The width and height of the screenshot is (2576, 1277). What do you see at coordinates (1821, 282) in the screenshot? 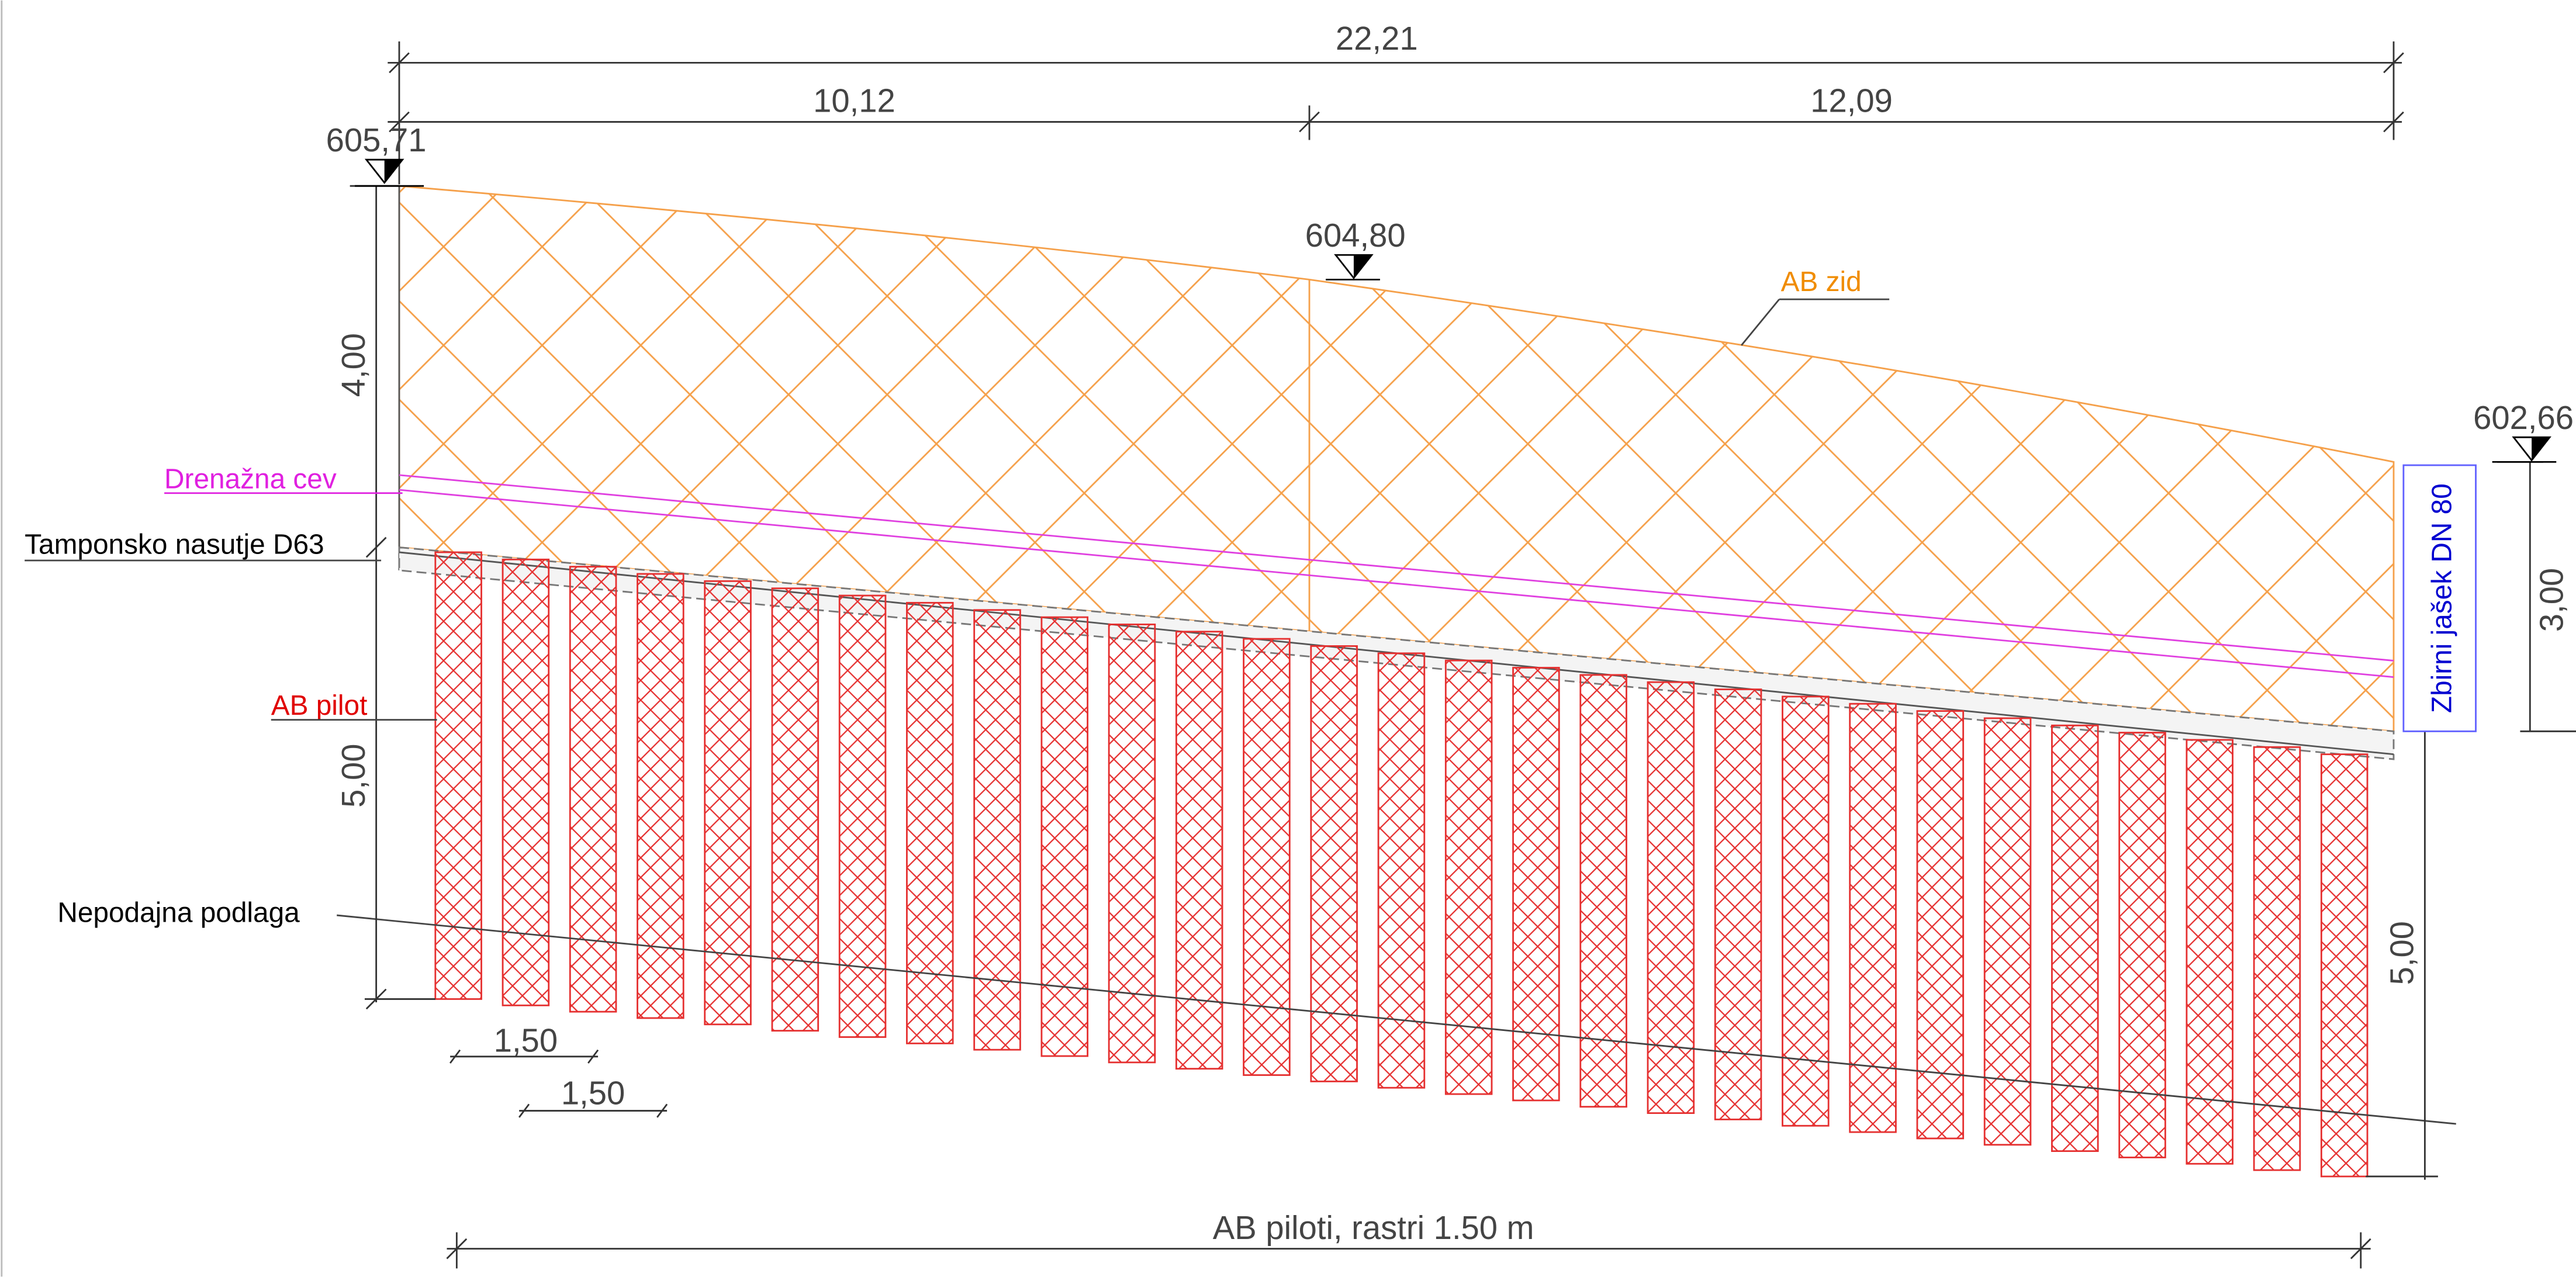
I see `label-wall: AB zid` at bounding box center [1821, 282].